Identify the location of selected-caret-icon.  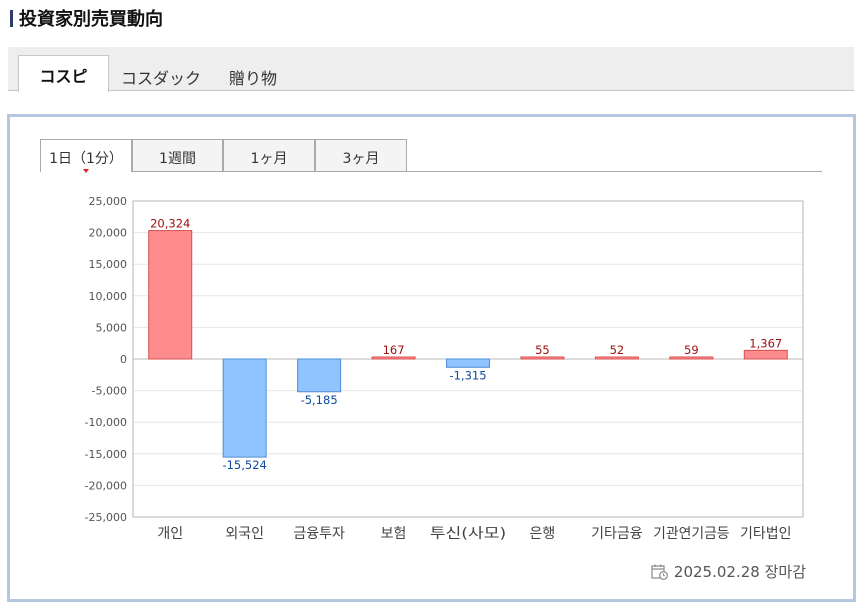
(86, 171).